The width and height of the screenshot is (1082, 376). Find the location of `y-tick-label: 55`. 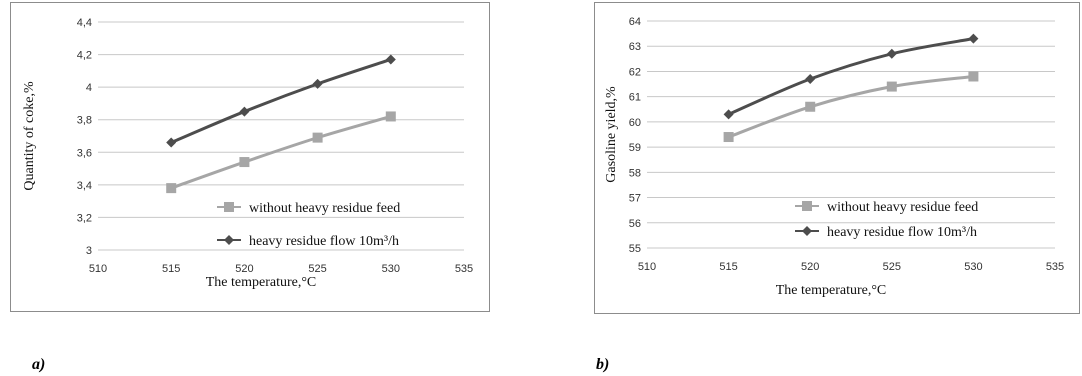

y-tick-label: 55 is located at coordinates (635, 249).